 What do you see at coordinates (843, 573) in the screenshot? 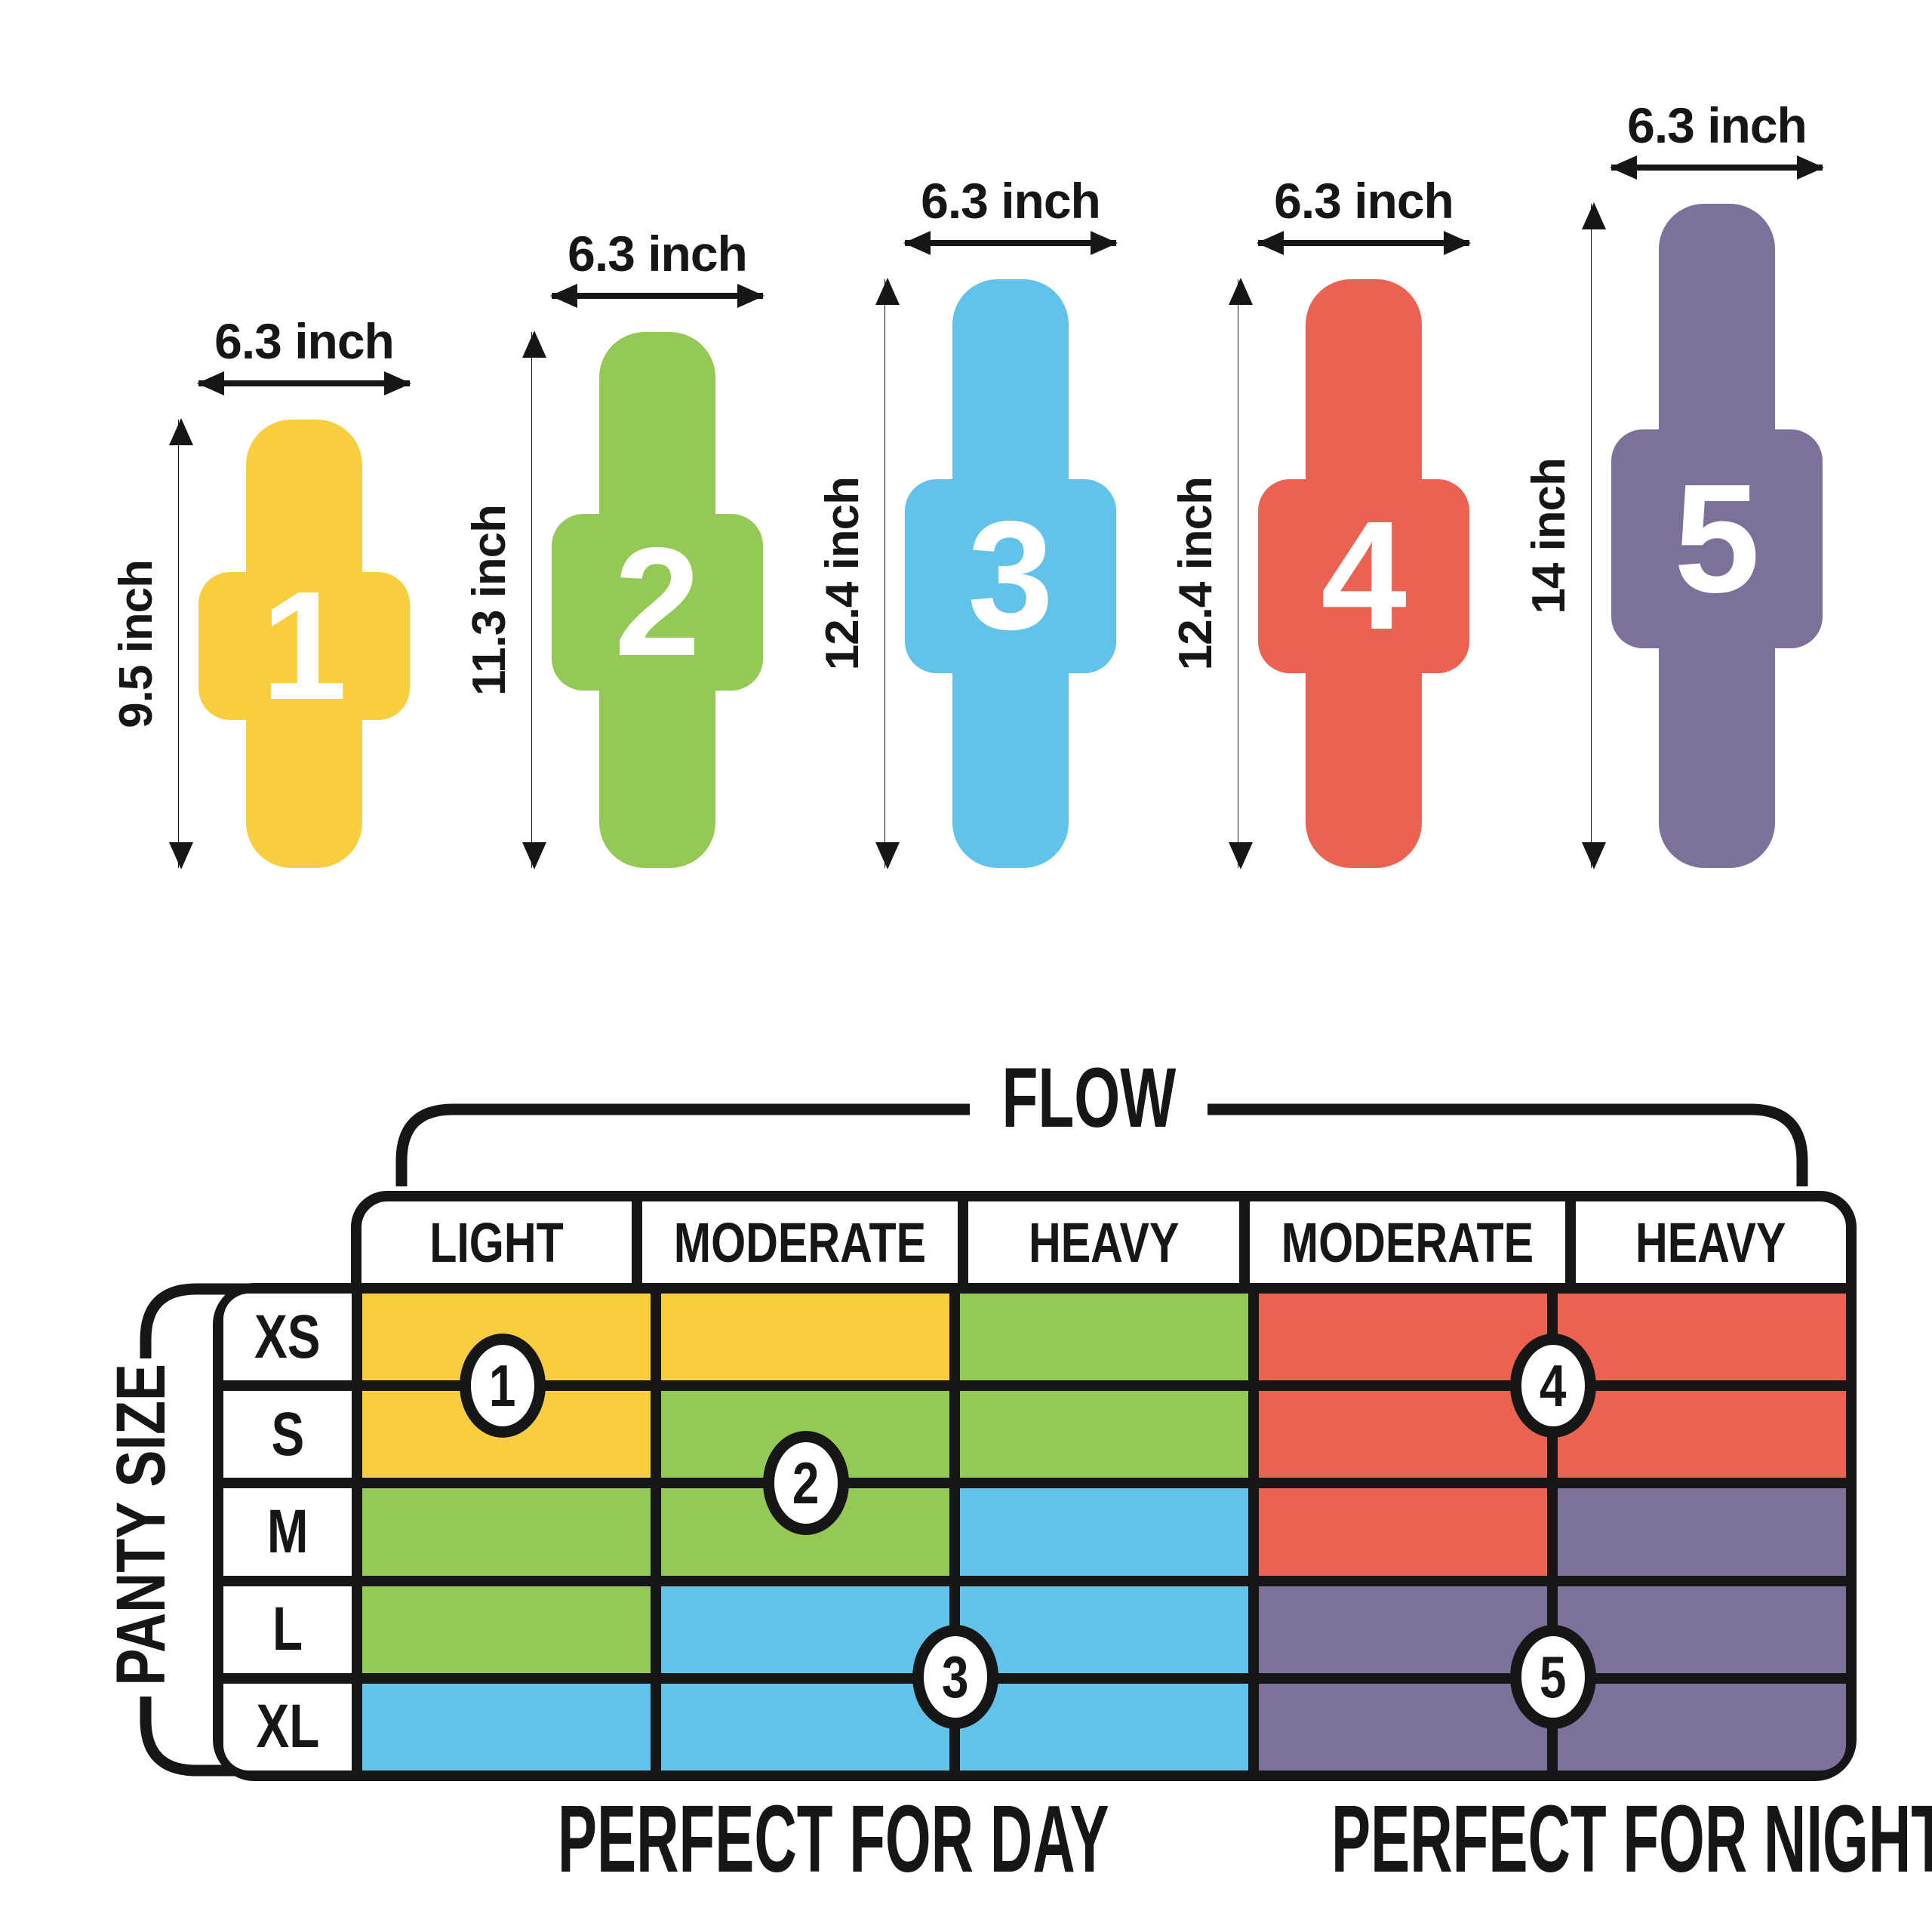
I see `pad3-height-label: 12.4 inch` at bounding box center [843, 573].